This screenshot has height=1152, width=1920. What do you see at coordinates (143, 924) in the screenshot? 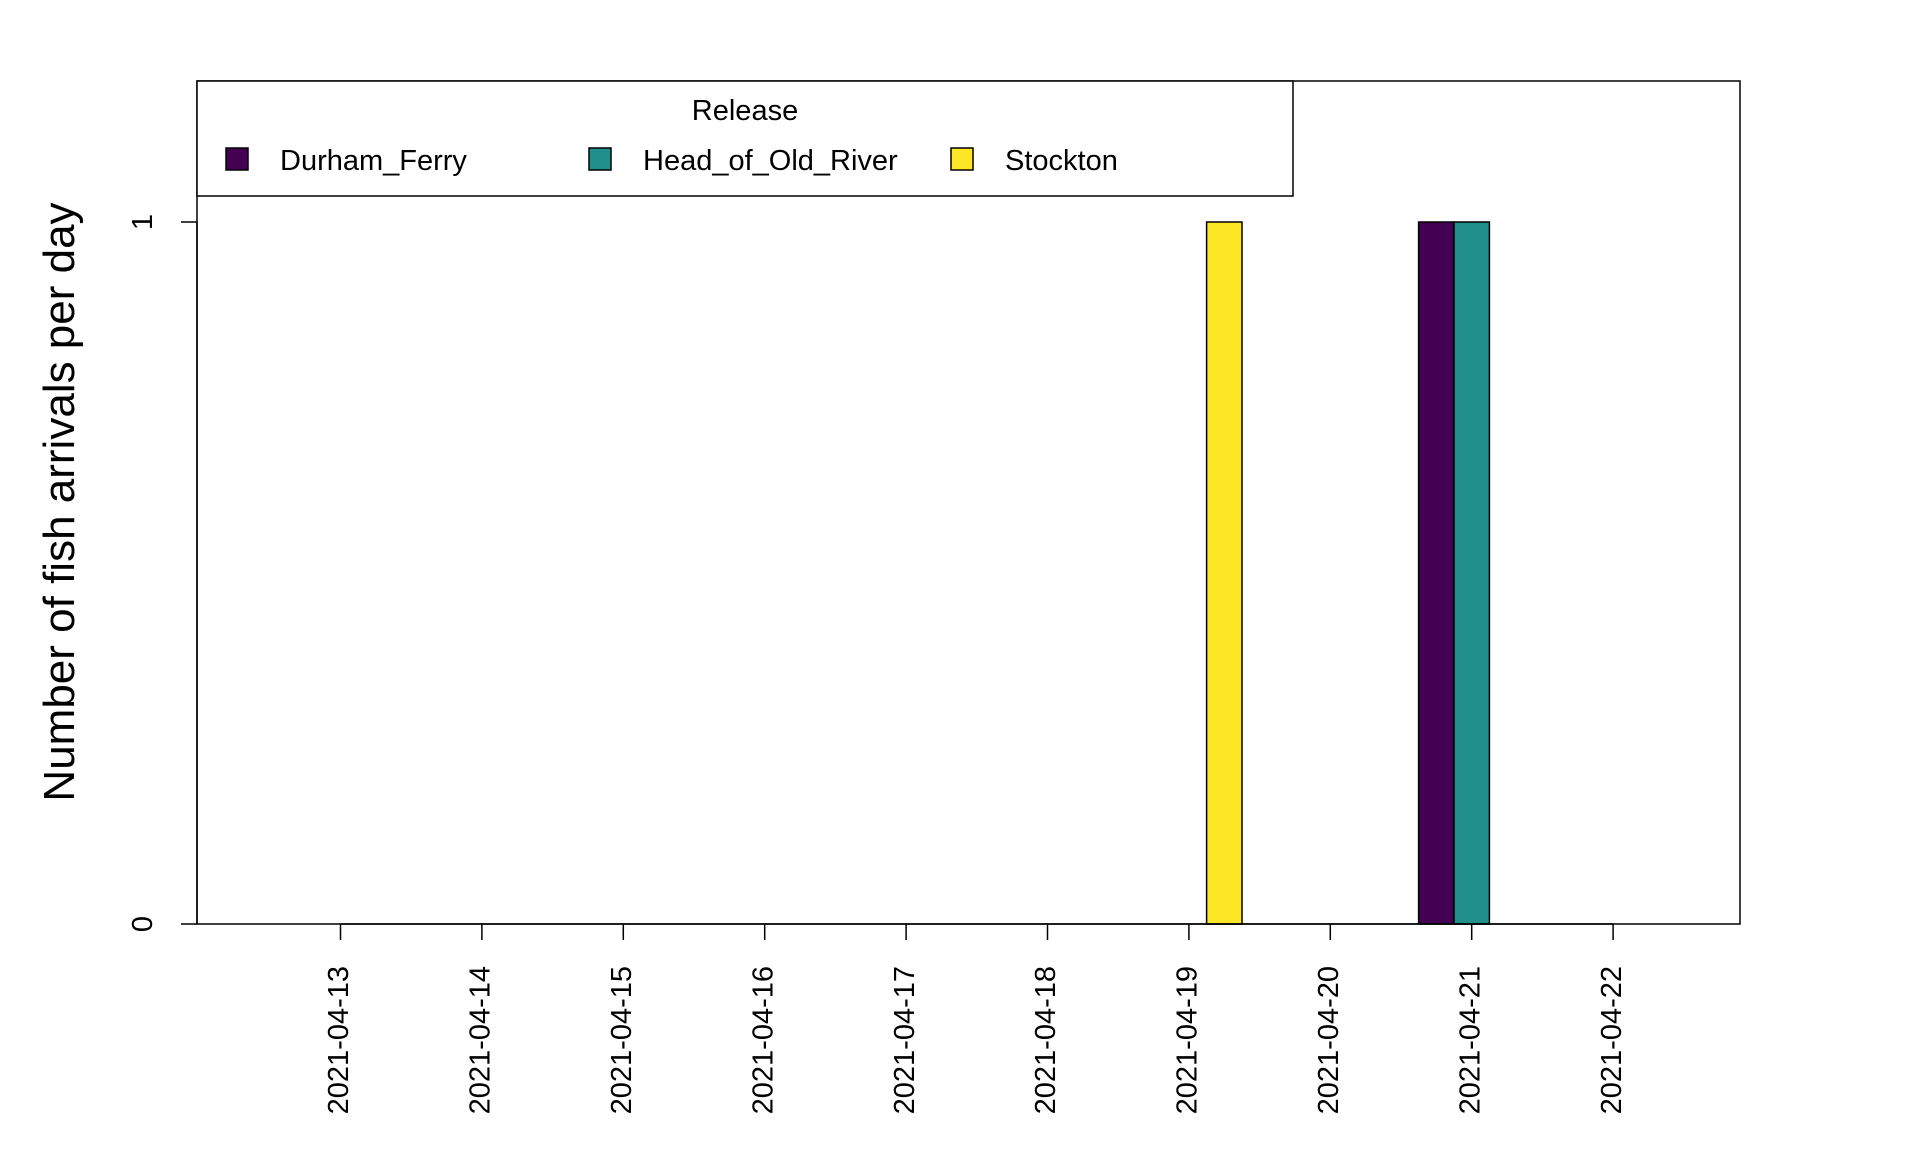
I see `y-tick-label: 0` at bounding box center [143, 924].